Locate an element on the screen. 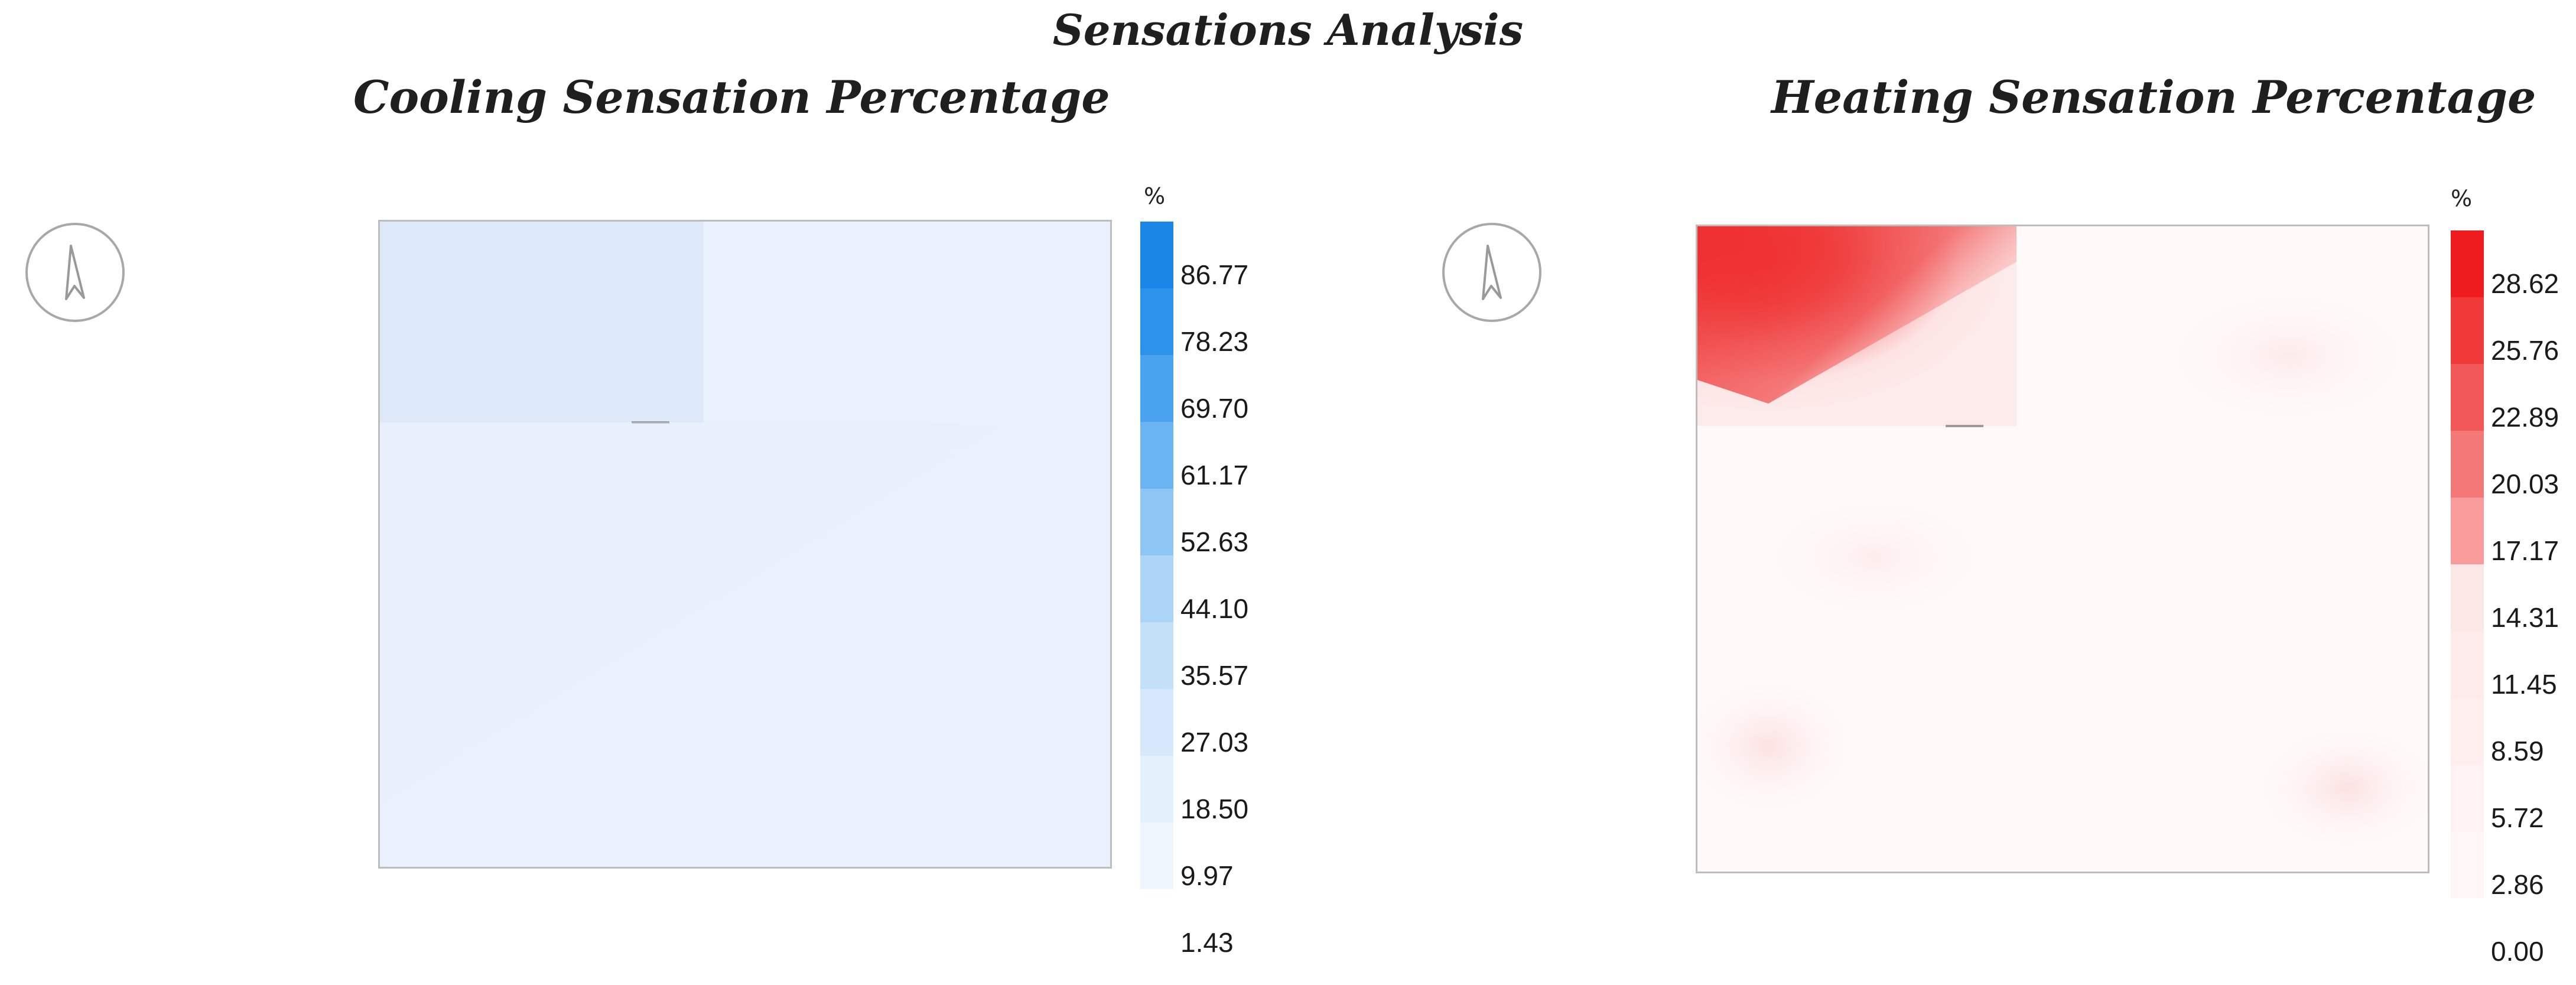 The width and height of the screenshot is (2576, 985). colorbar-tick-label: 22.89 is located at coordinates (2525, 418).